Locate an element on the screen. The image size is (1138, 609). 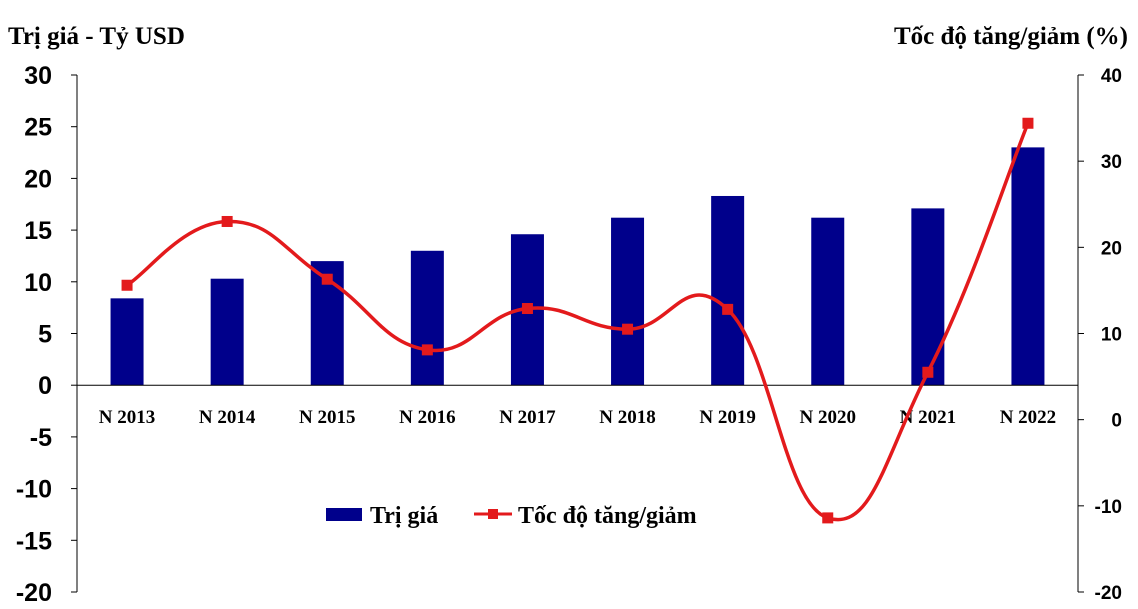
left-tick-label: 25 is located at coordinates (38, 128).